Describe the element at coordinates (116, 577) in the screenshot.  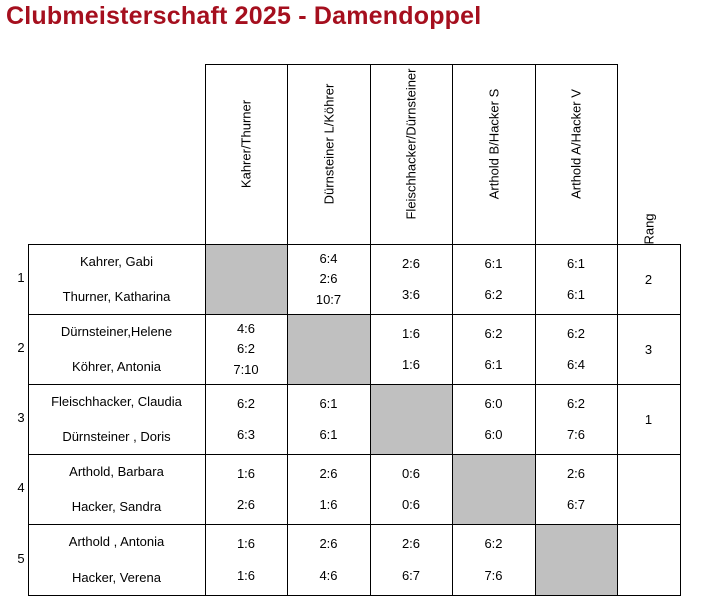
I see `player-name: Hacker, Verena` at that location.